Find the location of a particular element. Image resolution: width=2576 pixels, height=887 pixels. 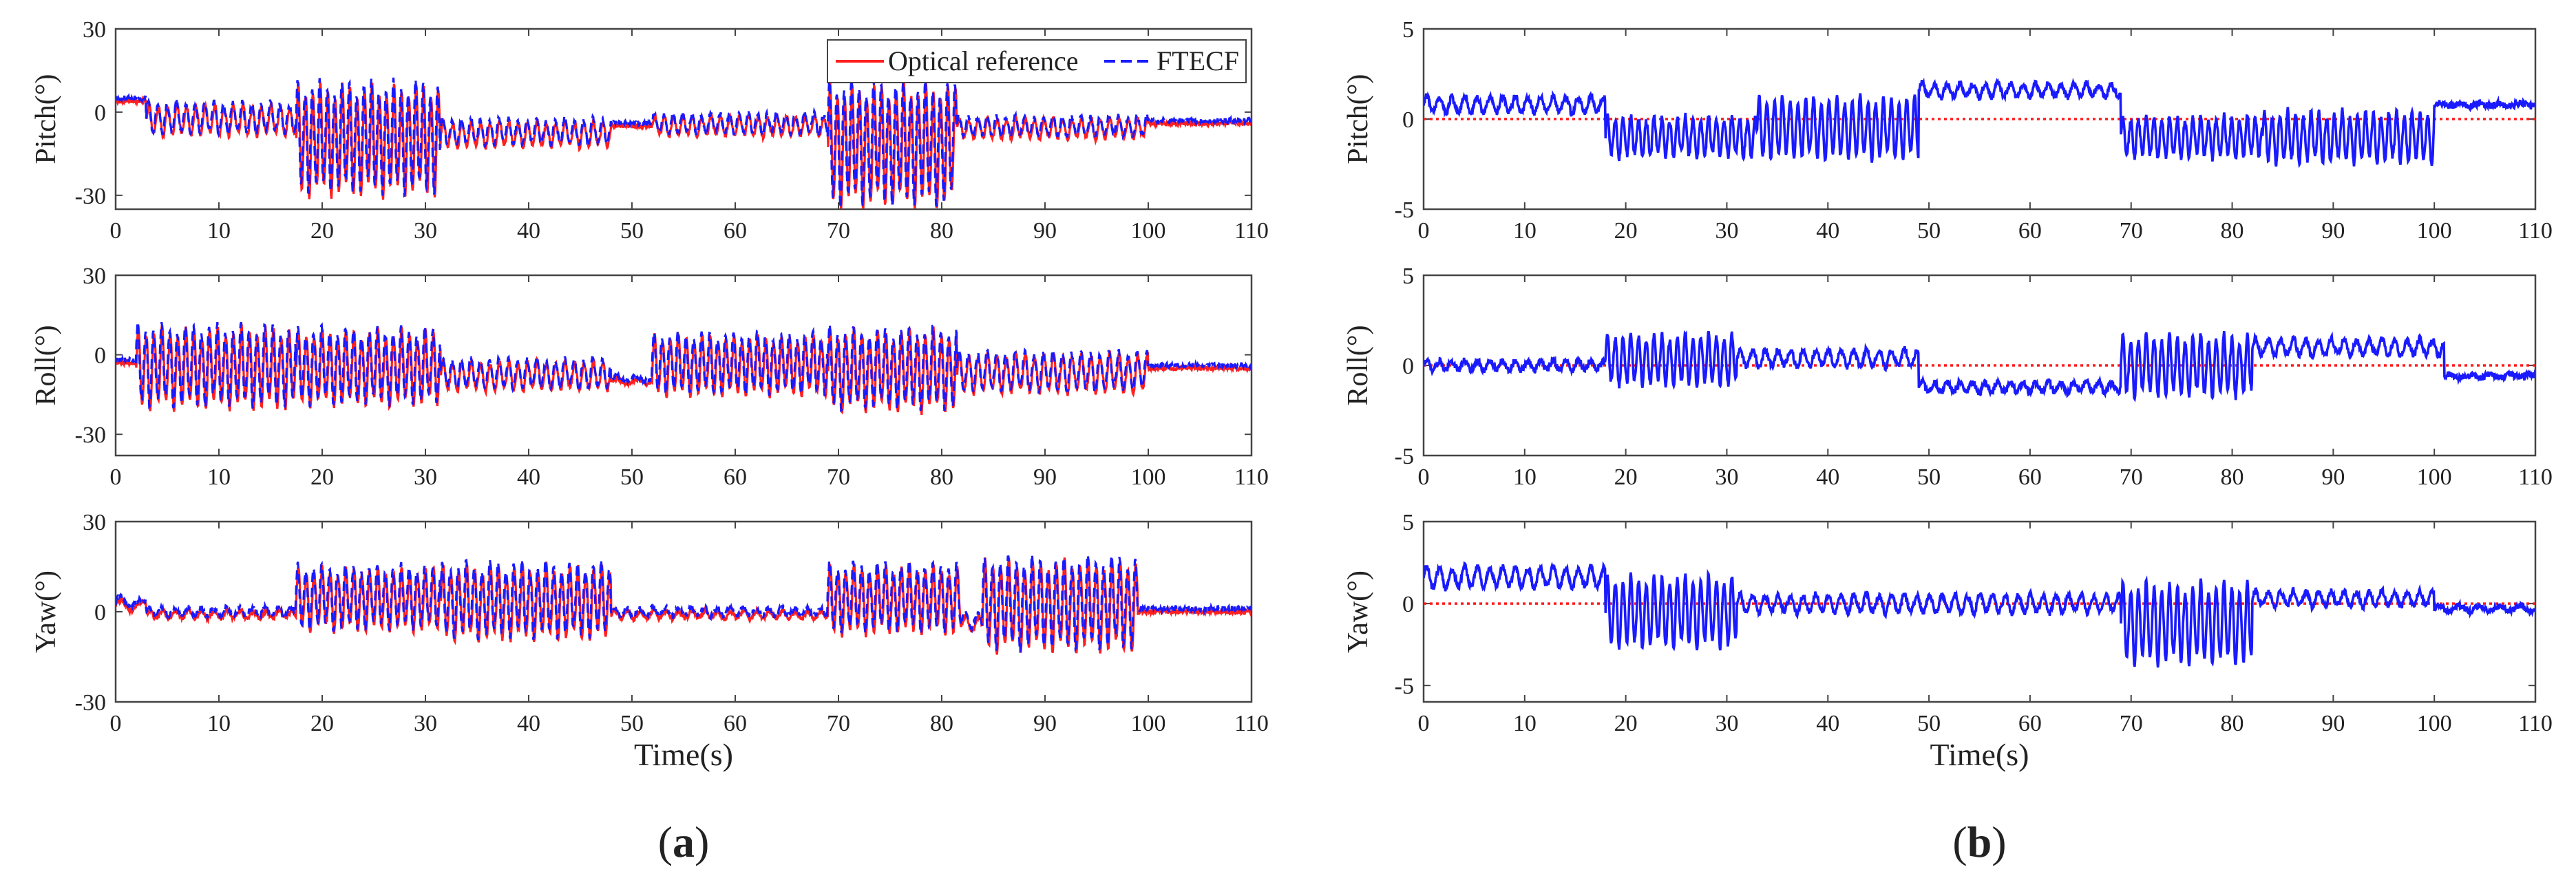

panel-label: (b) is located at coordinates (1979, 841).